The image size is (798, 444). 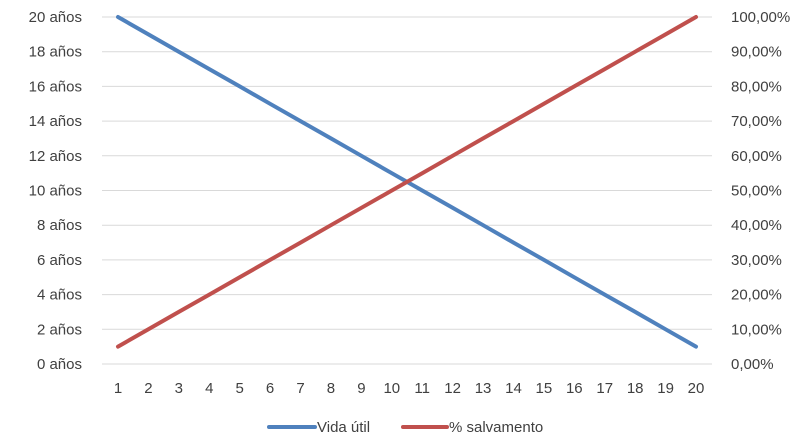 What do you see at coordinates (148, 388) in the screenshot?
I see `x-tick-label: 2` at bounding box center [148, 388].